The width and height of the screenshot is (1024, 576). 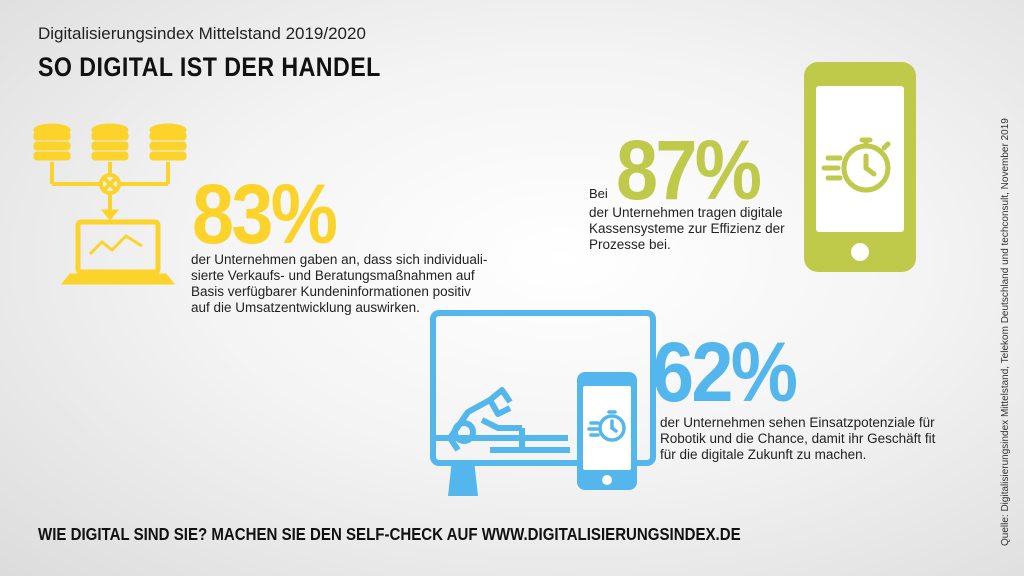 I want to click on smartphone-stopwatch-icon, so click(x=860, y=167).